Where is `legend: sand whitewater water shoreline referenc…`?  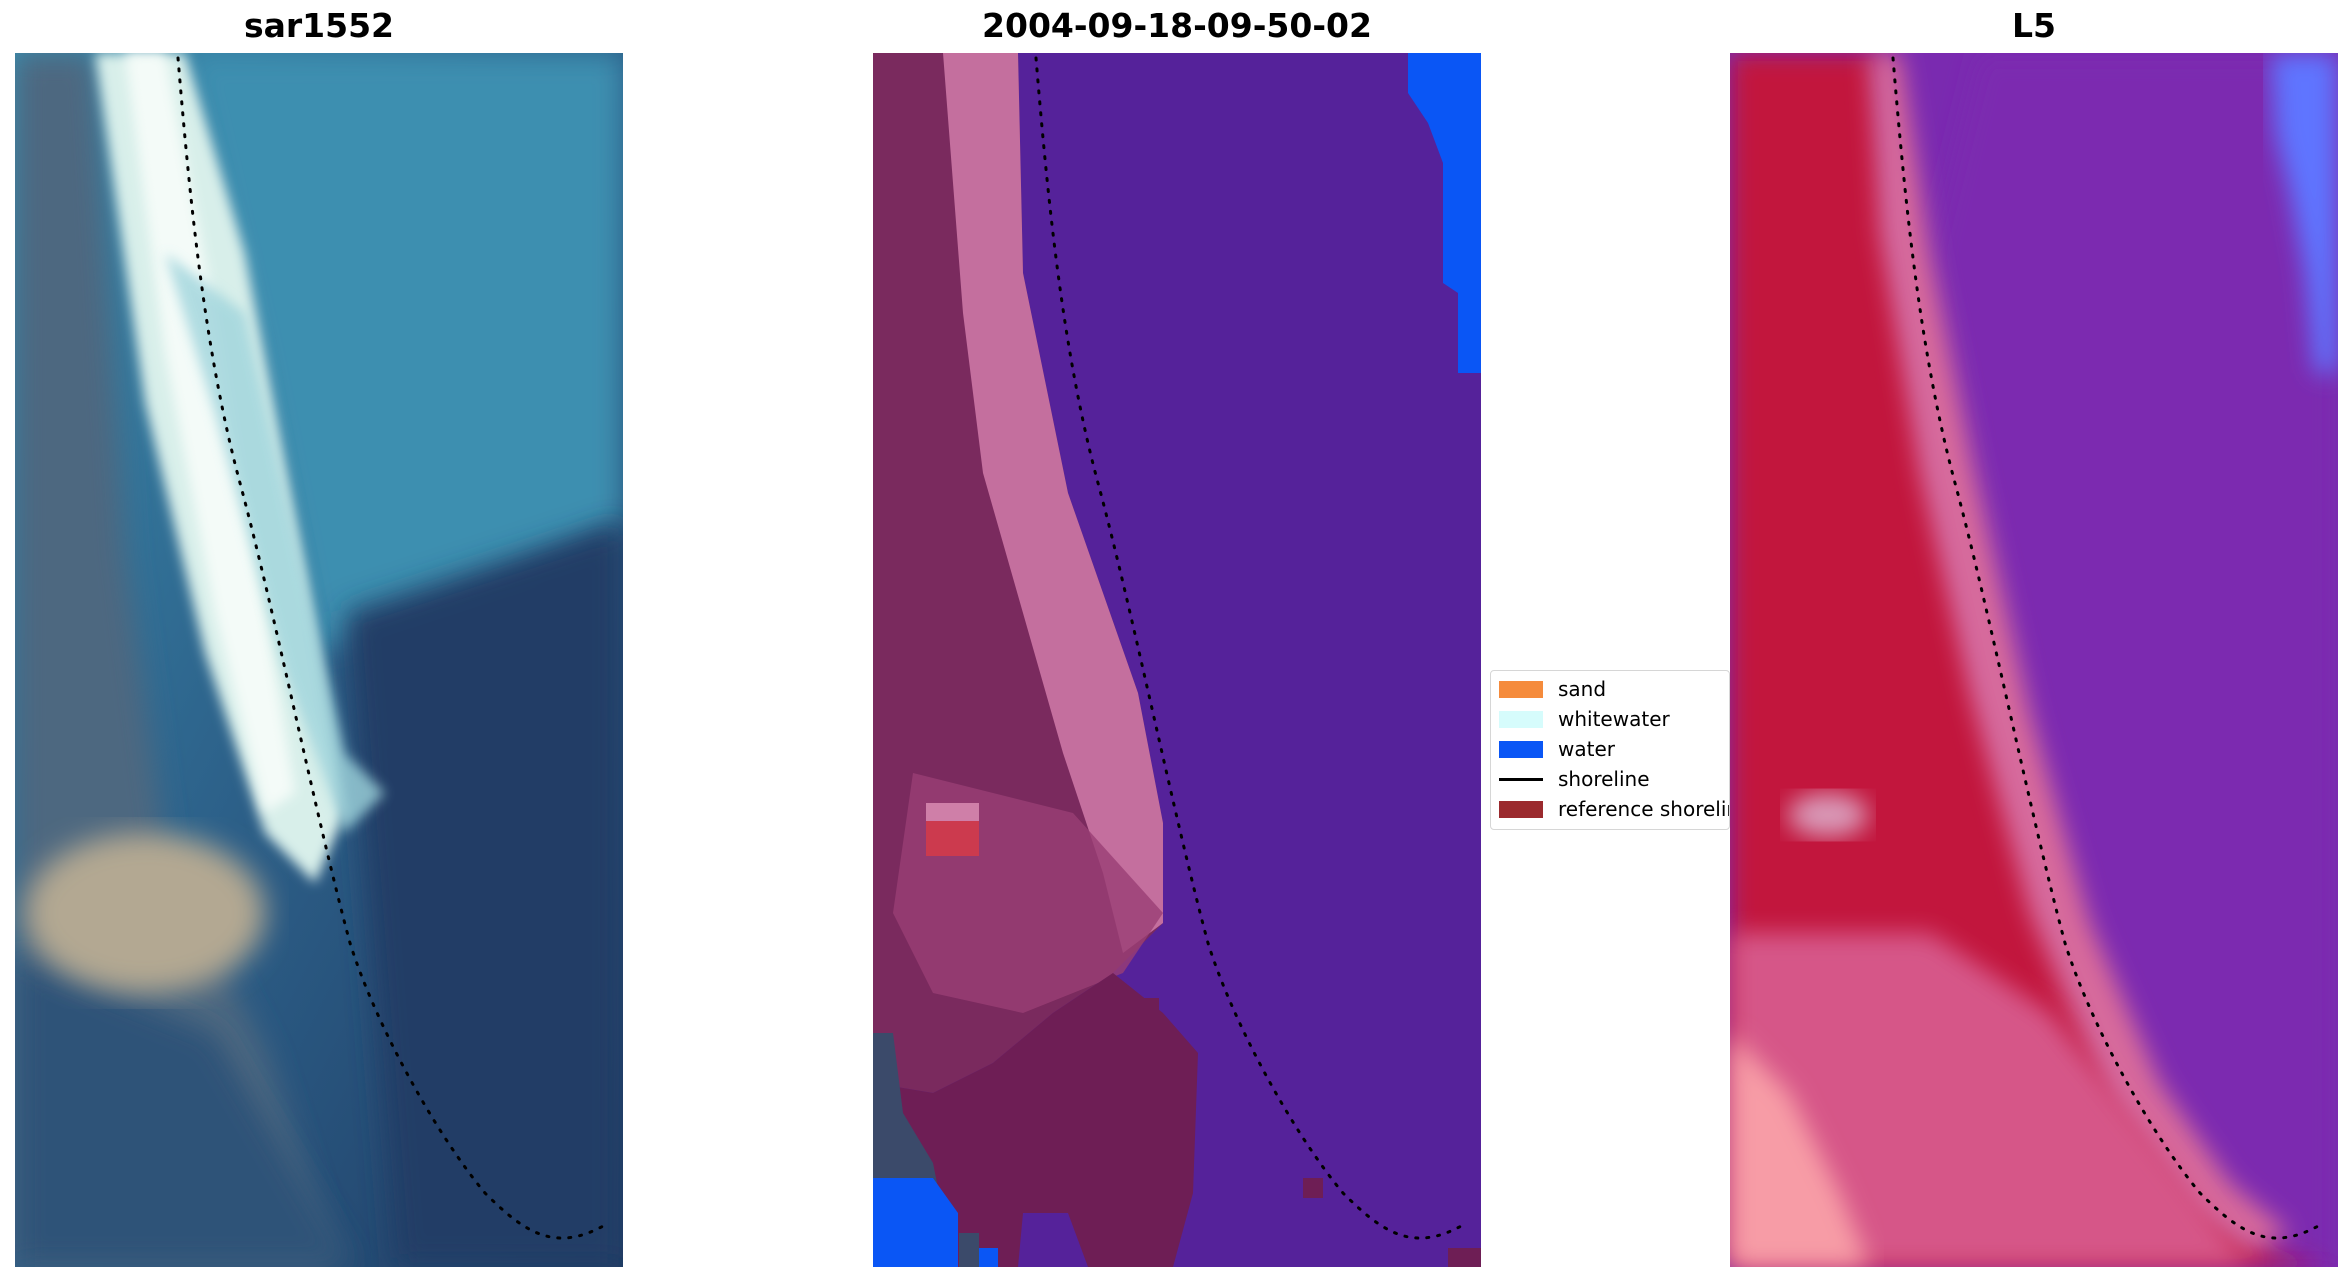 legend: sand whitewater water shoreline referenc… is located at coordinates (1610, 750).